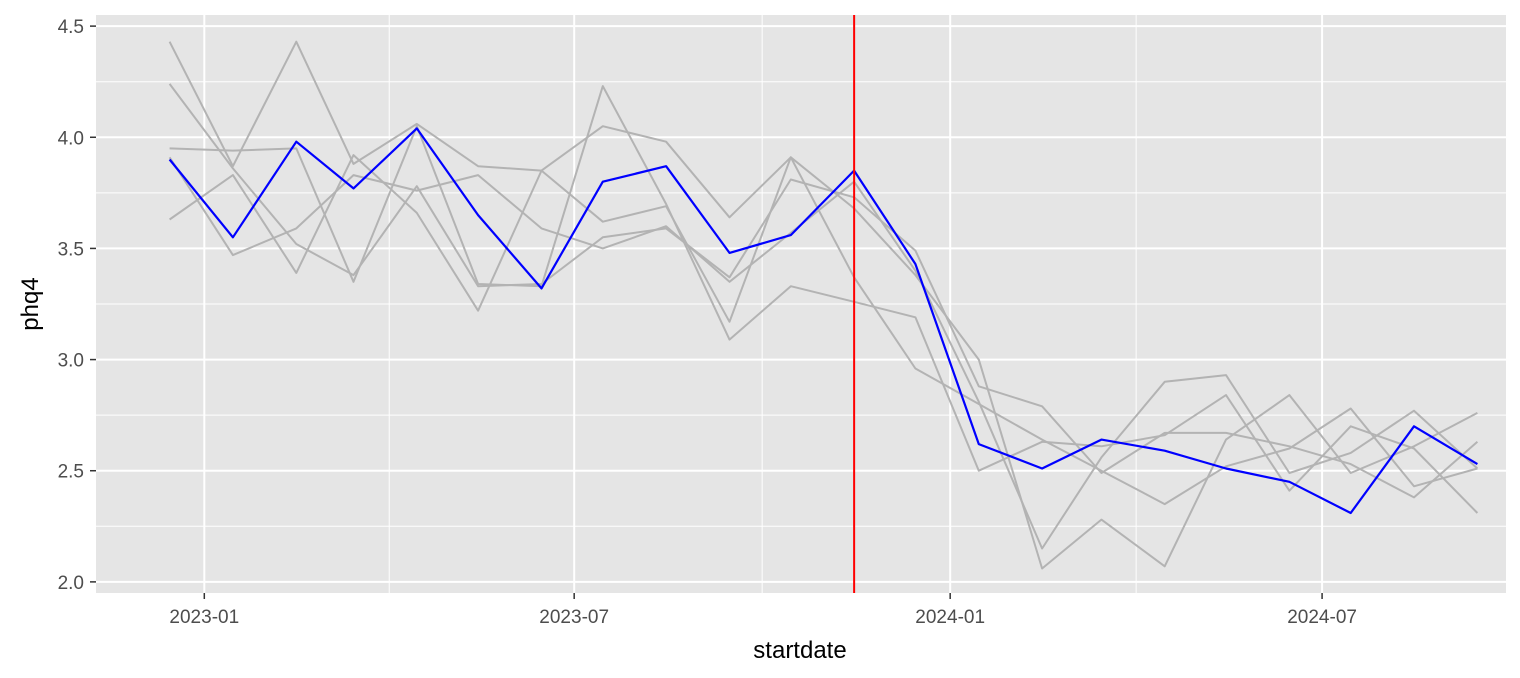 Image resolution: width=1520 pixels, height=678 pixels. Describe the element at coordinates (71, 583) in the screenshot. I see `y-tick-label: 2.0` at that location.